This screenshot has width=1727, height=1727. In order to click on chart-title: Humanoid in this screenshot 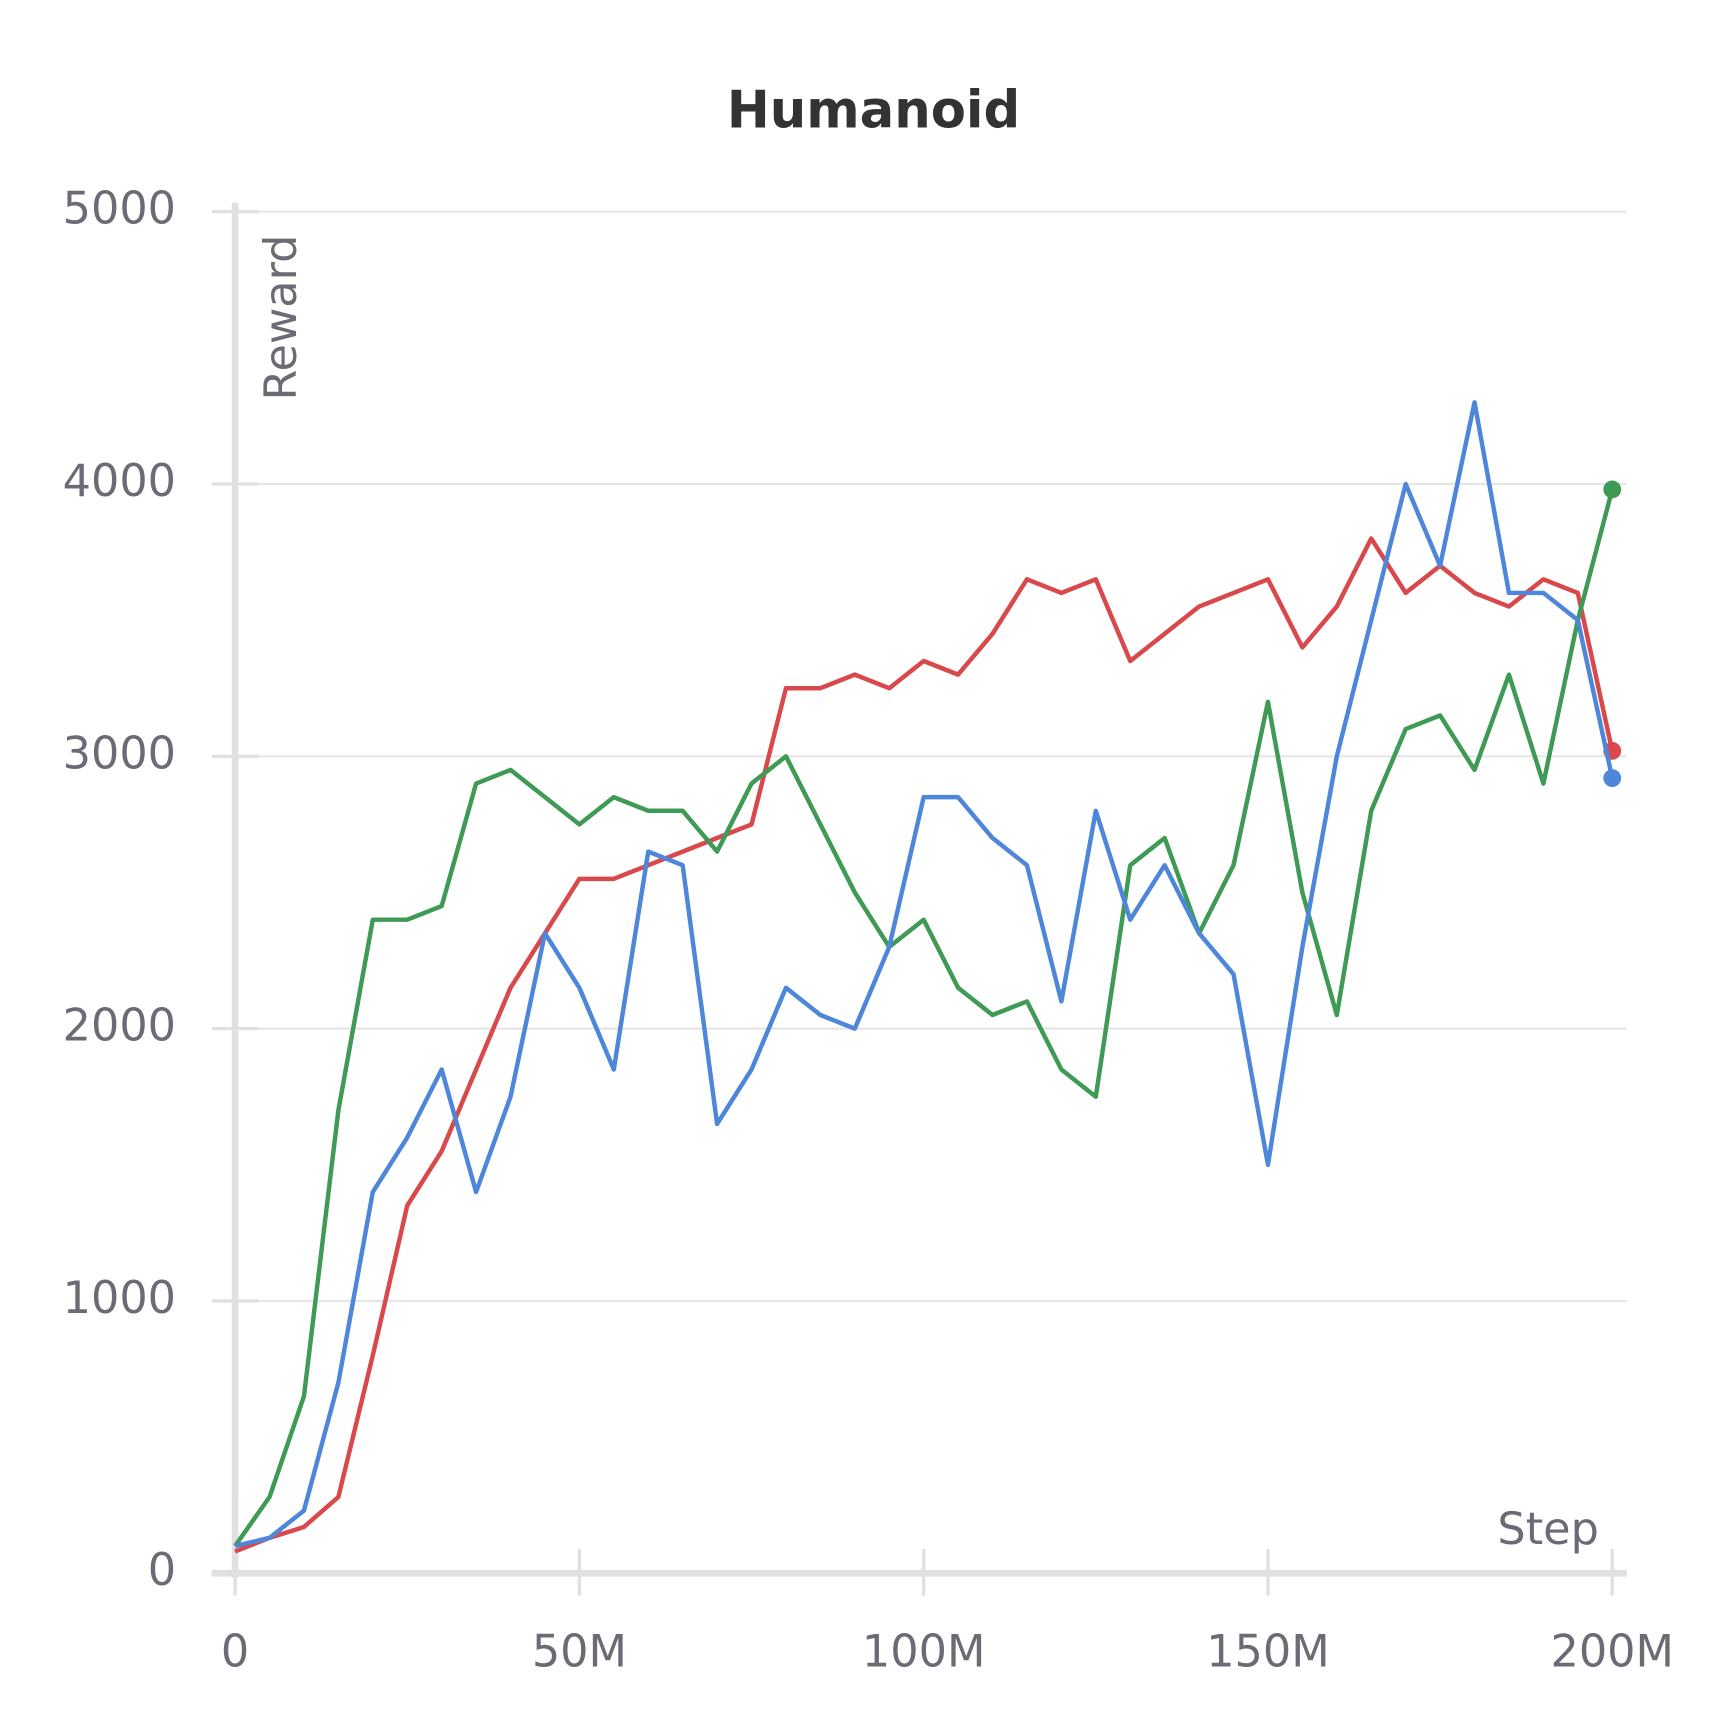, I will do `click(873, 111)`.